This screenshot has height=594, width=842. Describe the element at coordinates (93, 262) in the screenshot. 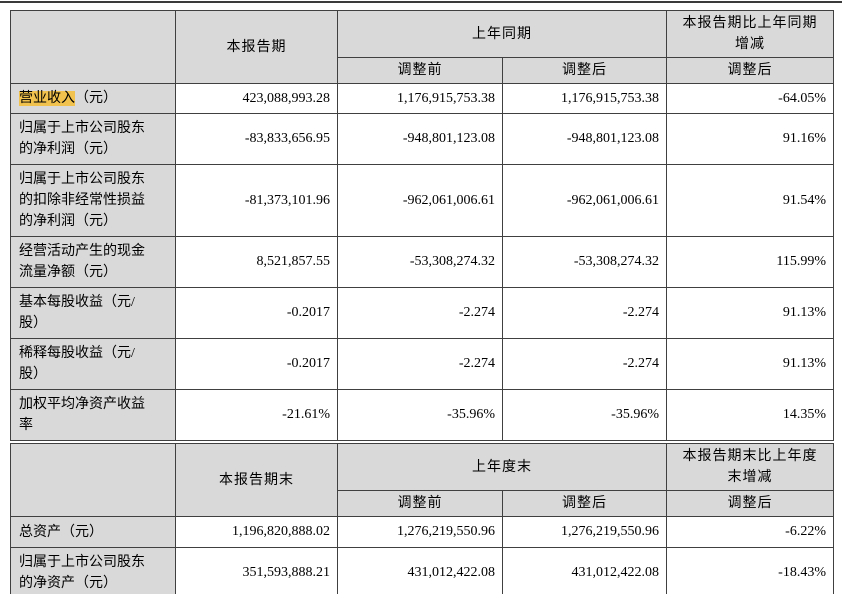

I see `row-label: 经营活动产生的现金流量净额（元）` at that location.